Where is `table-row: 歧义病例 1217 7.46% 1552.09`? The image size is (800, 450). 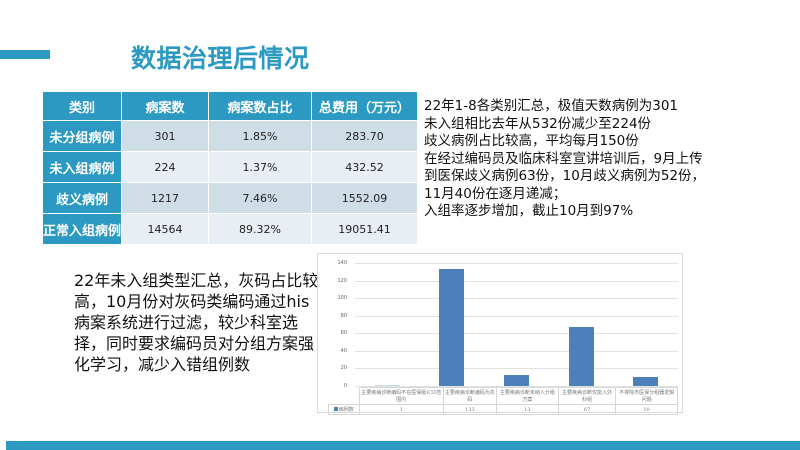 table-row: 歧义病例 1217 7.46% 1552.09 is located at coordinates (230, 198).